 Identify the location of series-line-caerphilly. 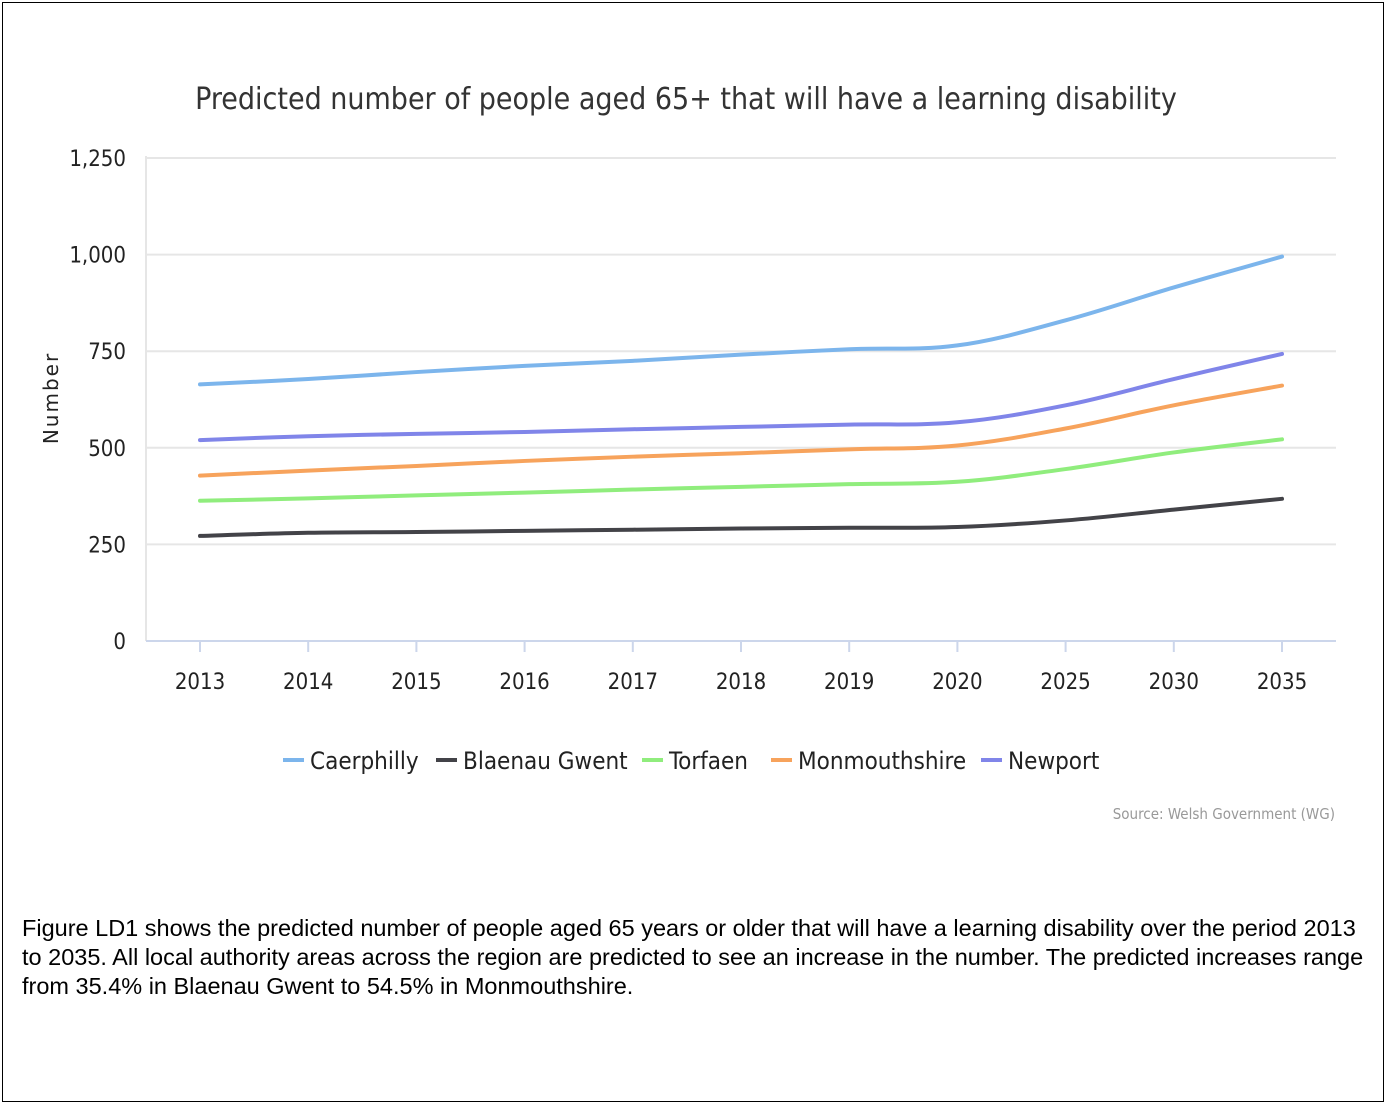
(741, 320).